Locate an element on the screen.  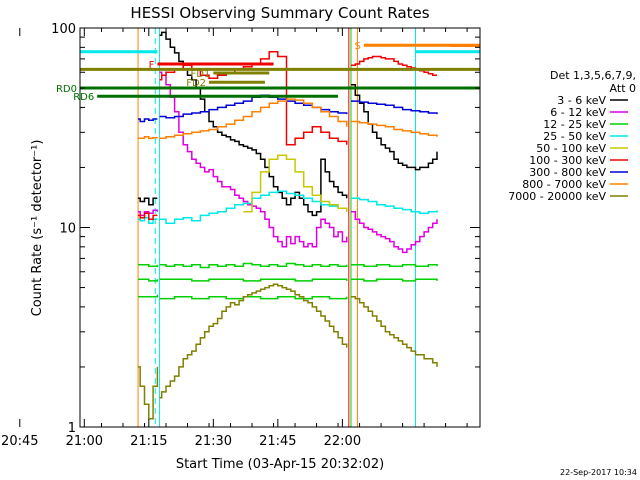
y-tick-label-2: 100 is located at coordinates (63, 29).